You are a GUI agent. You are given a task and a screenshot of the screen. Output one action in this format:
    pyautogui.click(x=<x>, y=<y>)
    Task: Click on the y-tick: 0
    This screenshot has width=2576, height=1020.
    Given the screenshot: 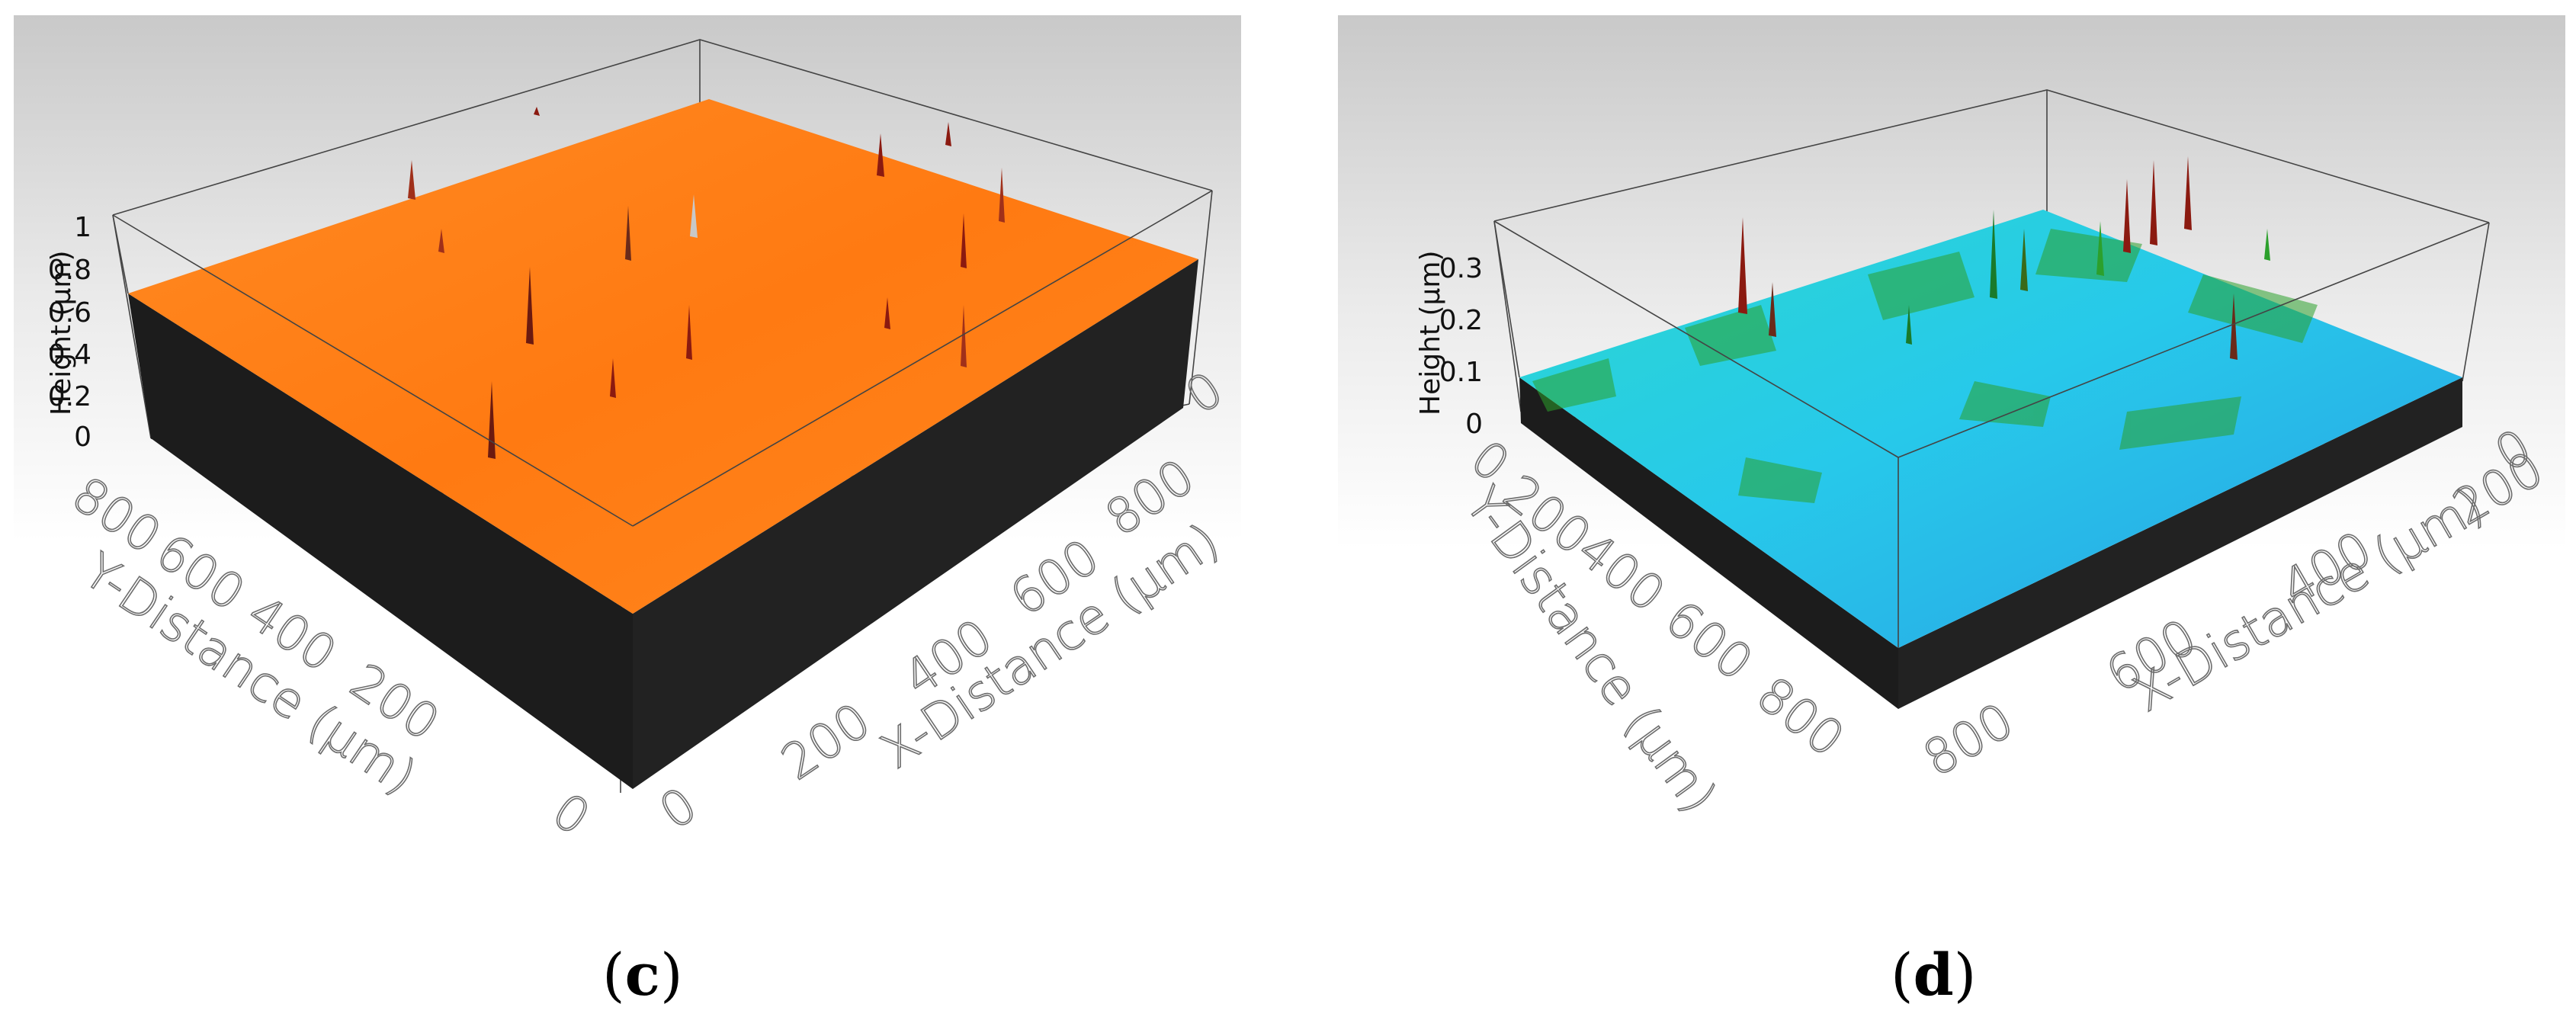 What is the action you would take?
    pyautogui.click(x=570, y=815)
    